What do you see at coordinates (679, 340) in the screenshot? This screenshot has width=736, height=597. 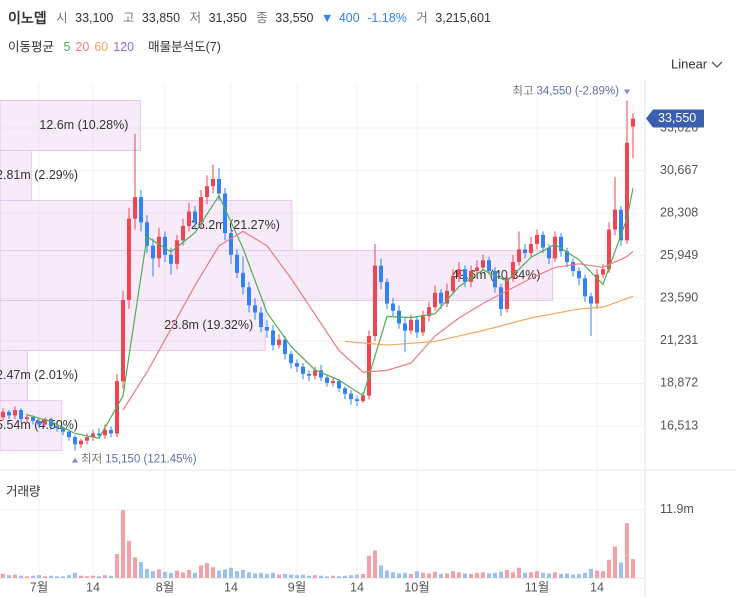 I see `y-tick-label: 21,231` at bounding box center [679, 340].